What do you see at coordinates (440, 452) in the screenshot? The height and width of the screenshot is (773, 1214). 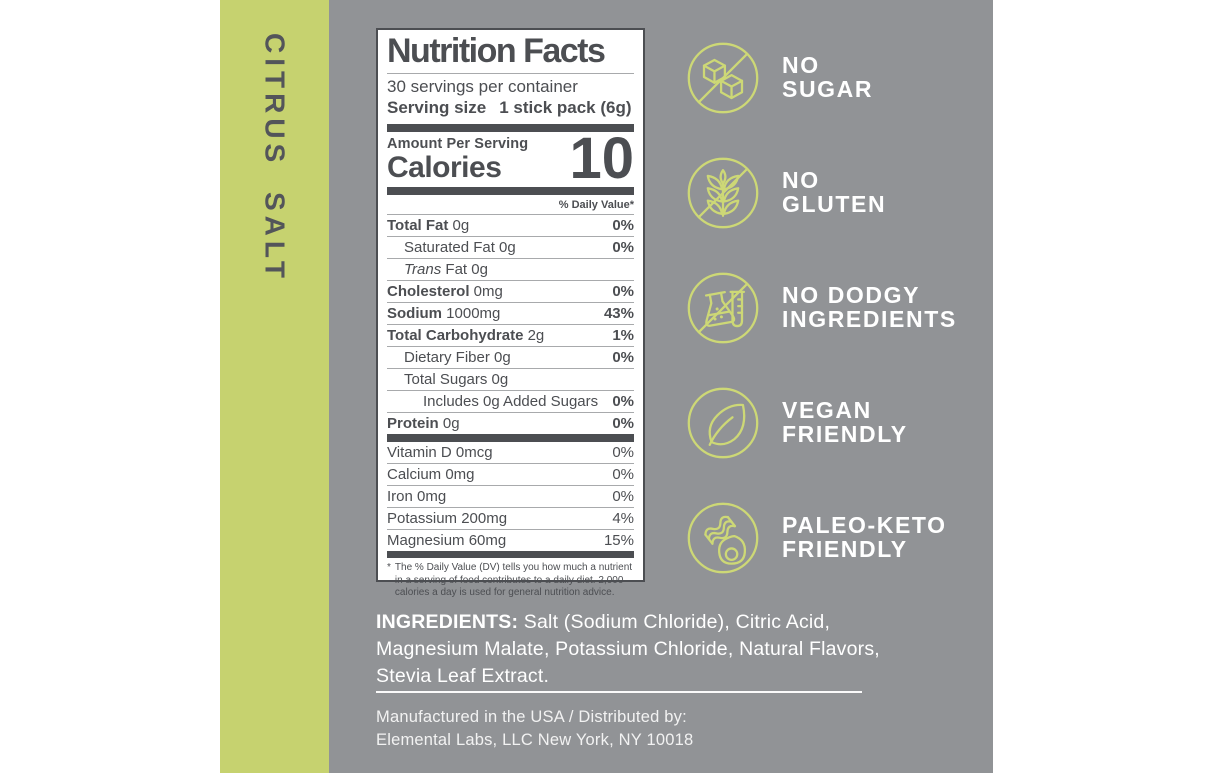 I see `nutrient-name: Vitamin D 0mcg` at bounding box center [440, 452].